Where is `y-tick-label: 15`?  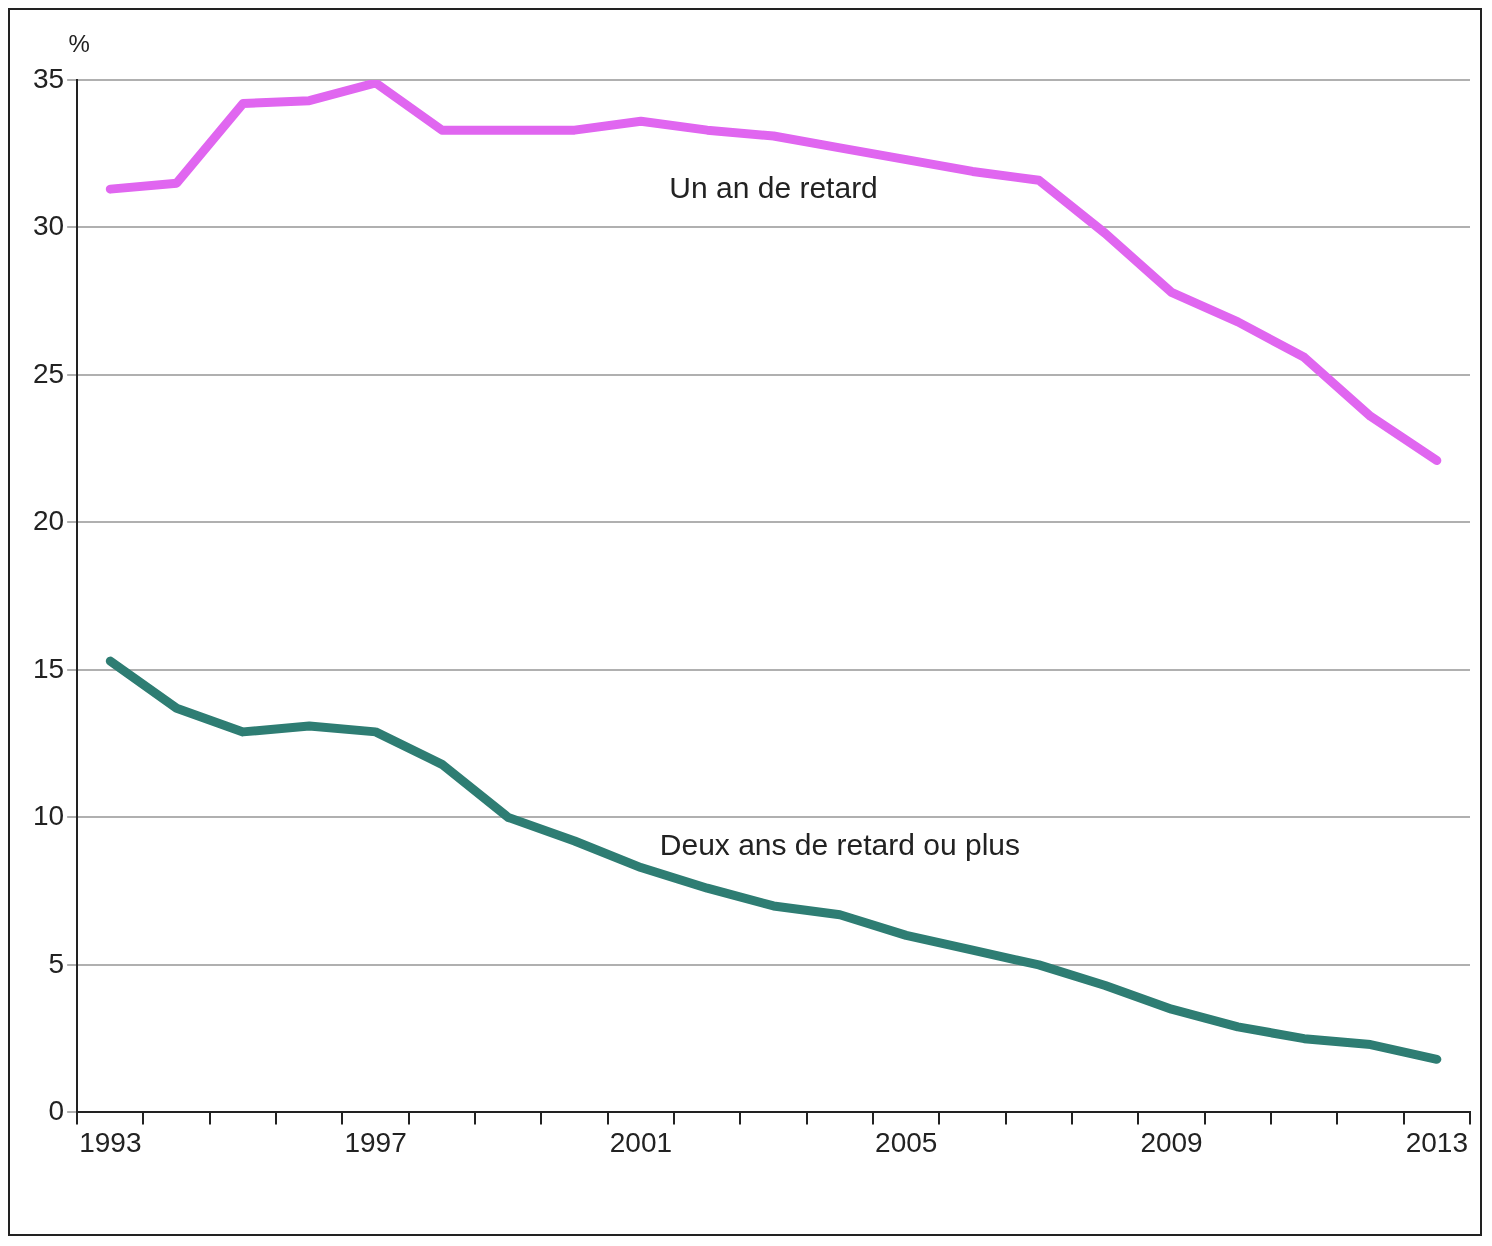
y-tick-label: 15 is located at coordinates (48, 668).